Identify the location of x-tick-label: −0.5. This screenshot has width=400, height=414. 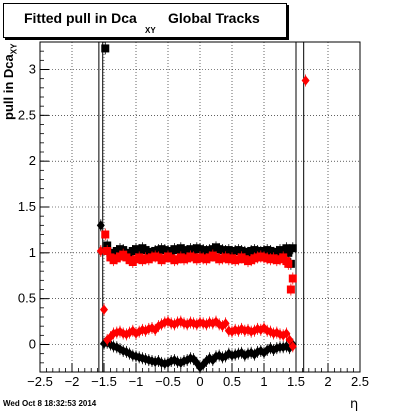
(168, 381).